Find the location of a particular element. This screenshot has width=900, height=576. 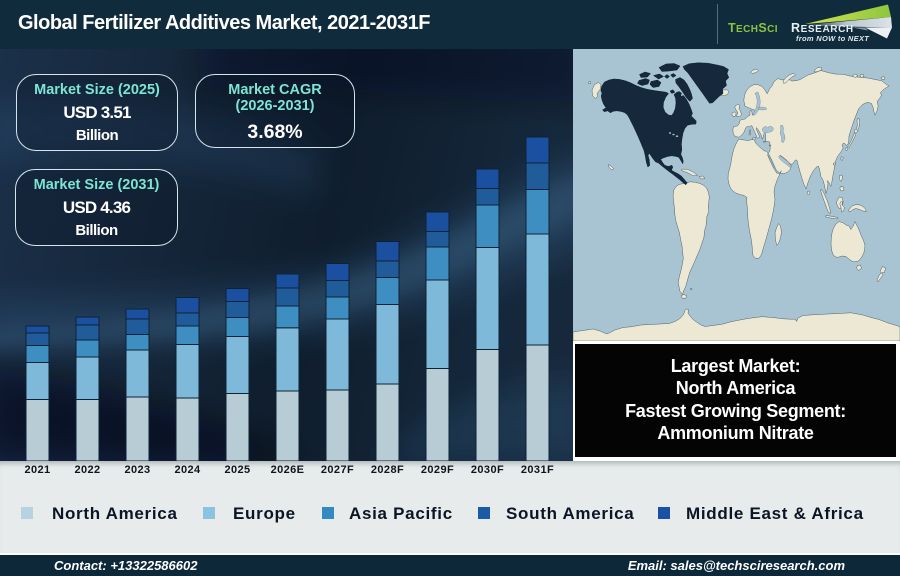

svg-text: RESEARCH is located at coordinates (822, 28).